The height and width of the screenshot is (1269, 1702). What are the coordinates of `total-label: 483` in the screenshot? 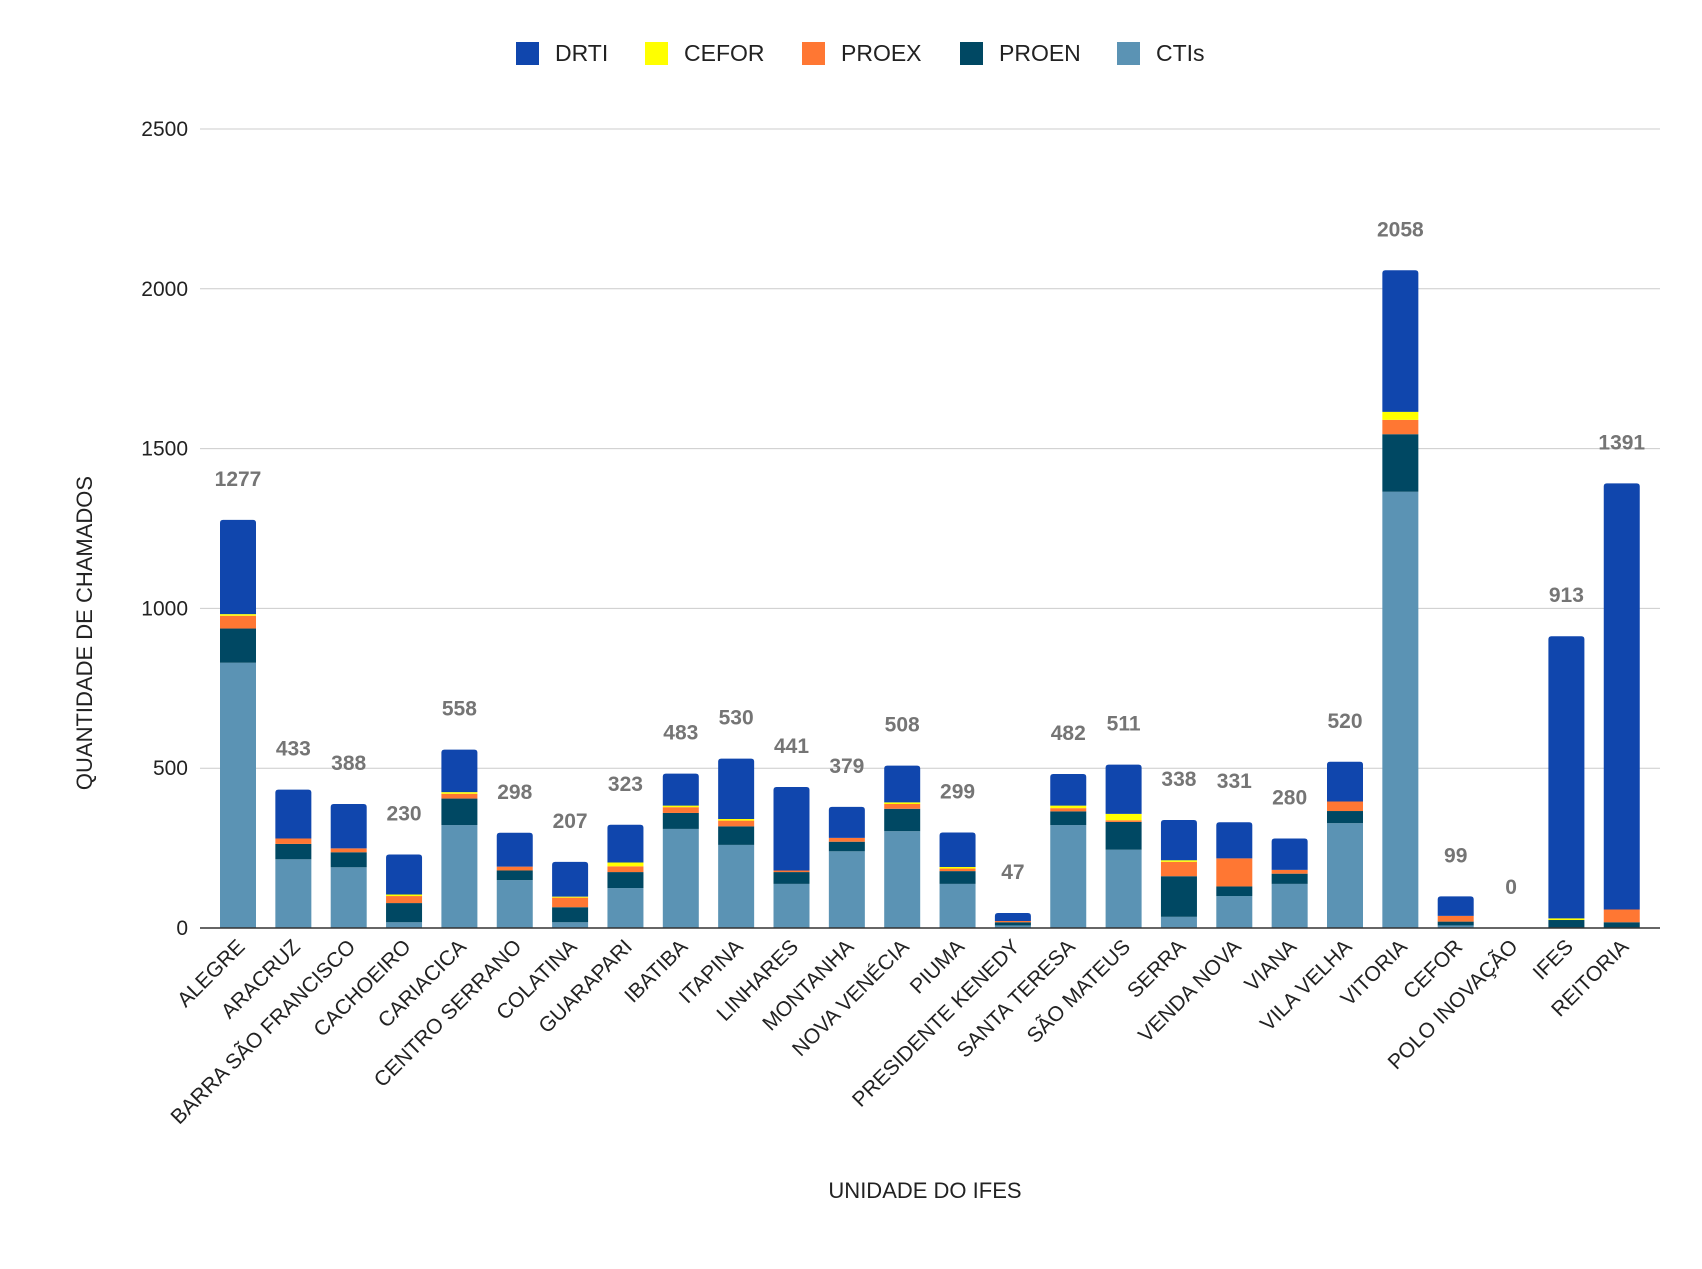 It's located at (680, 733).